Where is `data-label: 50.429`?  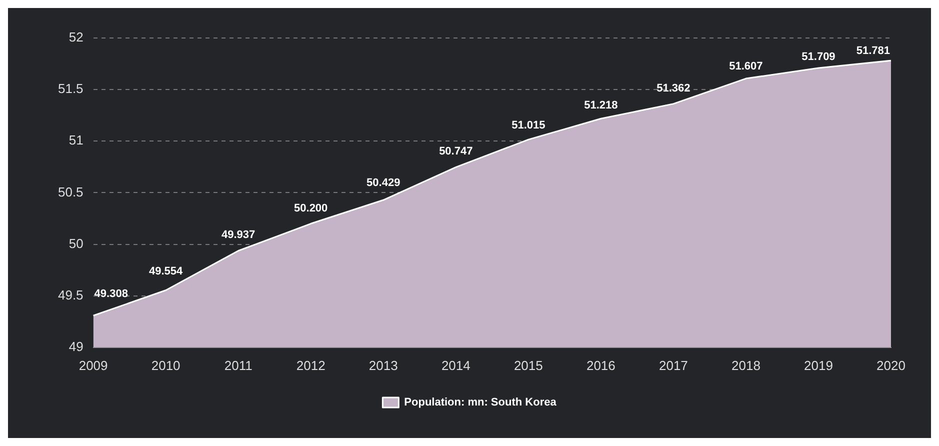 data-label: 50.429 is located at coordinates (383, 182).